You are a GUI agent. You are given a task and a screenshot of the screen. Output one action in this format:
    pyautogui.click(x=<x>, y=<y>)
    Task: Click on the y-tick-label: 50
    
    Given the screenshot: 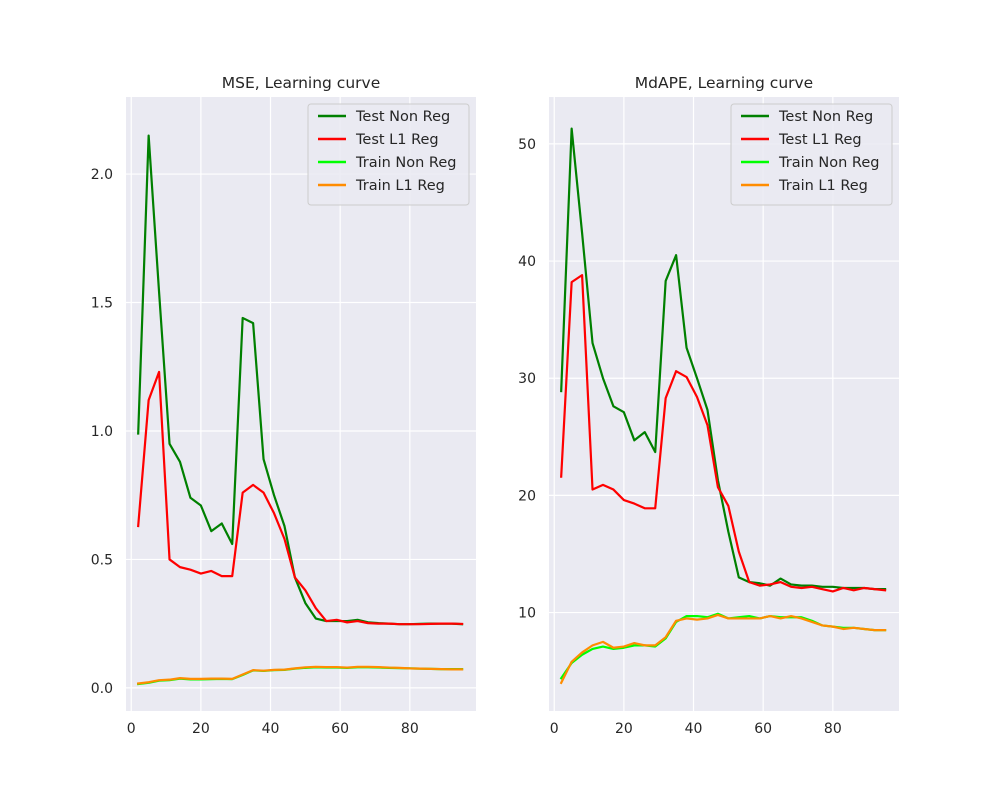 What is the action you would take?
    pyautogui.click(x=527, y=145)
    